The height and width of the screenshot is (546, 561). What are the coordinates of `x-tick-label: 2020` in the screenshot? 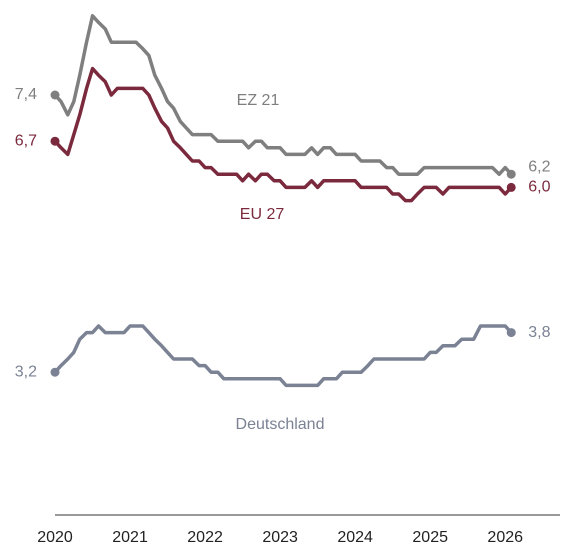 It's located at (55, 537).